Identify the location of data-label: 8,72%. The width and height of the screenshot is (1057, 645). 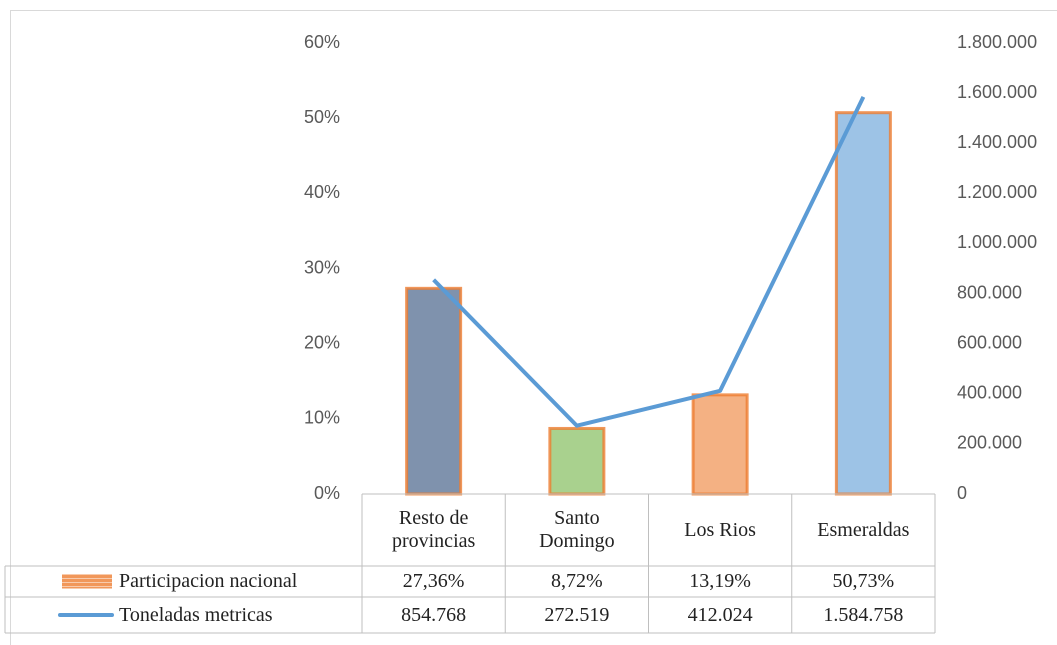
(577, 581).